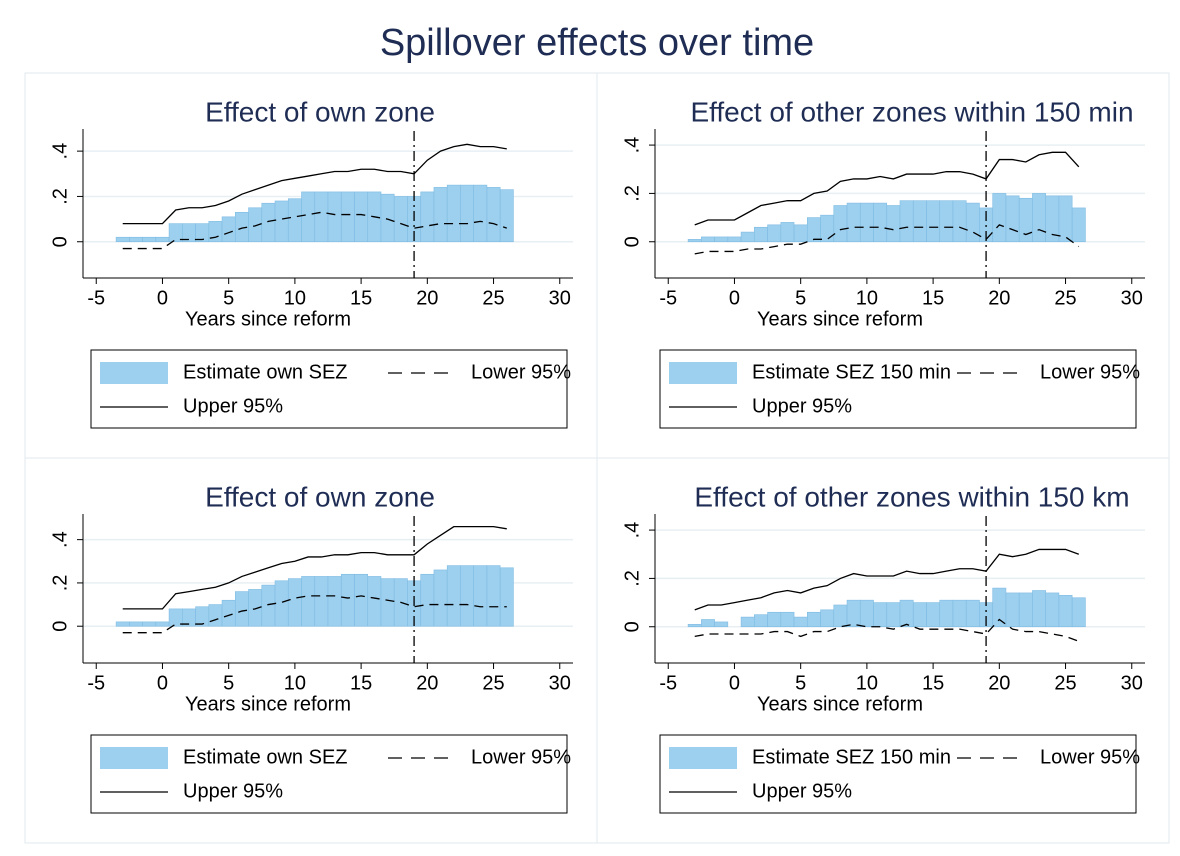  What do you see at coordinates (851, 372) in the screenshot?
I see `legend-label: Estimate SEZ 150 min` at bounding box center [851, 372].